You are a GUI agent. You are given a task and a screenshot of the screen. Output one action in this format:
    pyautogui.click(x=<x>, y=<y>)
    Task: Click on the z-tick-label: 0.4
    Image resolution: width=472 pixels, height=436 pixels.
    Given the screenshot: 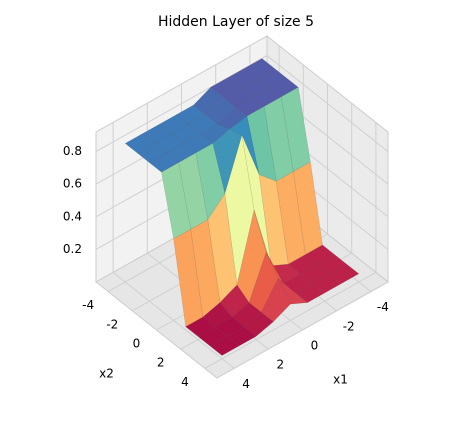 What is the action you would take?
    pyautogui.click(x=72, y=216)
    